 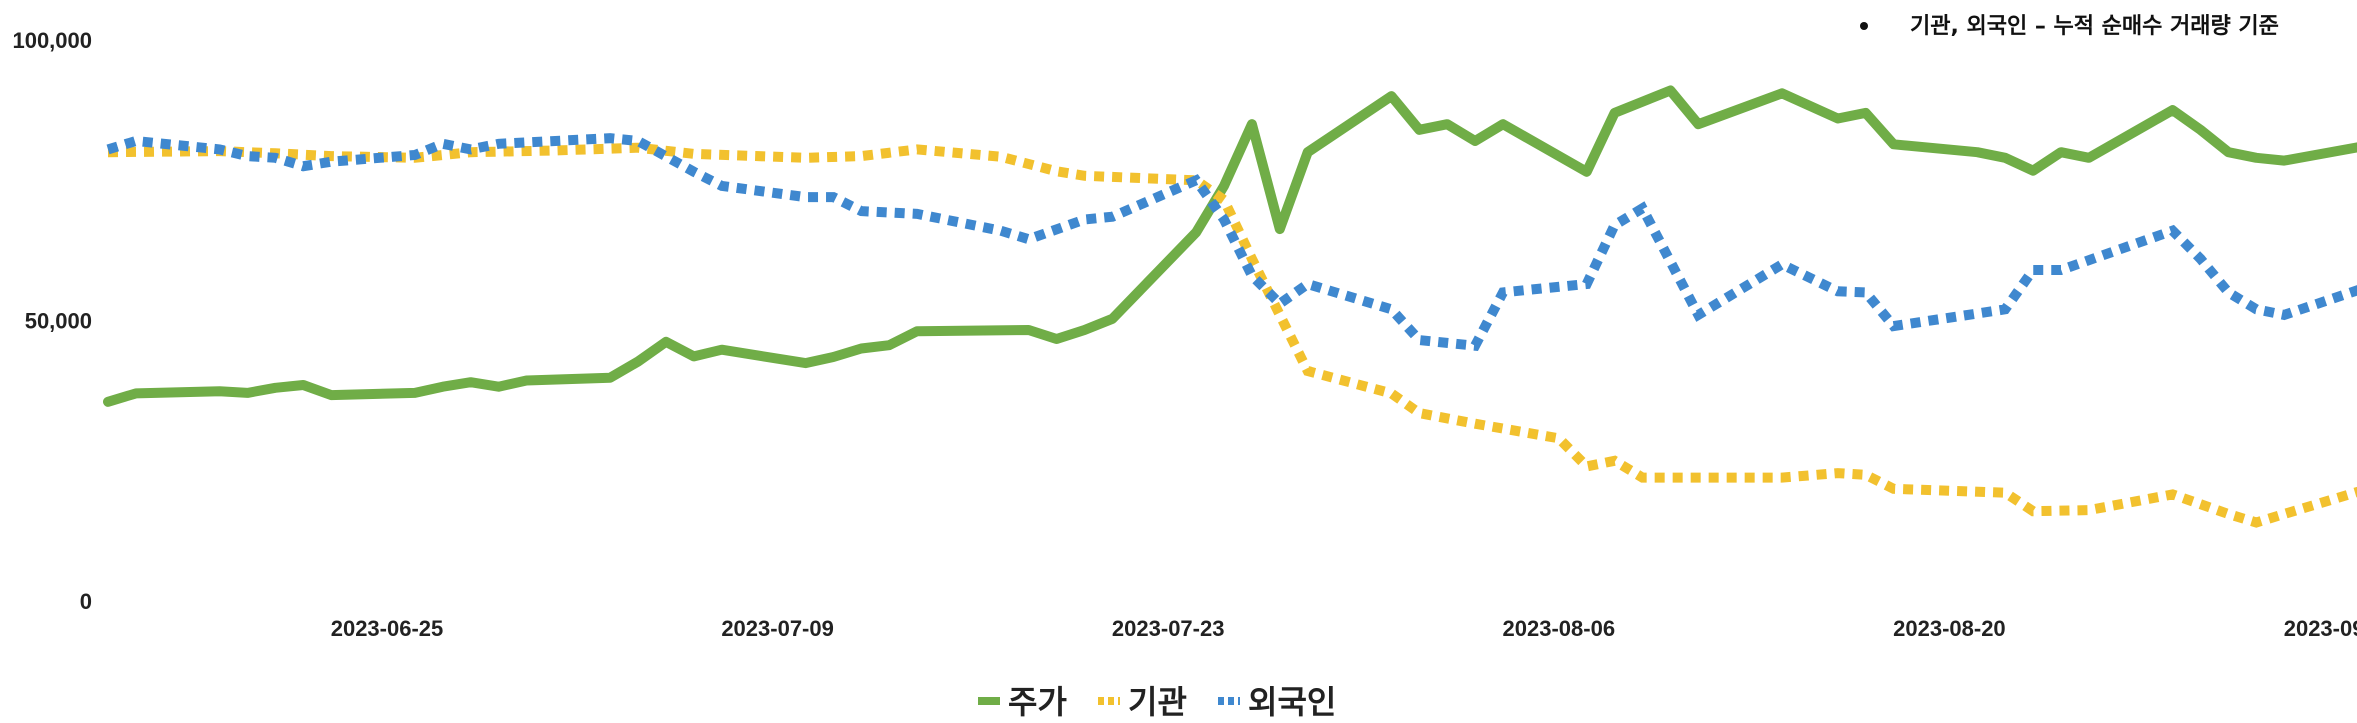 I want to click on x-tick-label: 2023-06-25, so click(x=387, y=628).